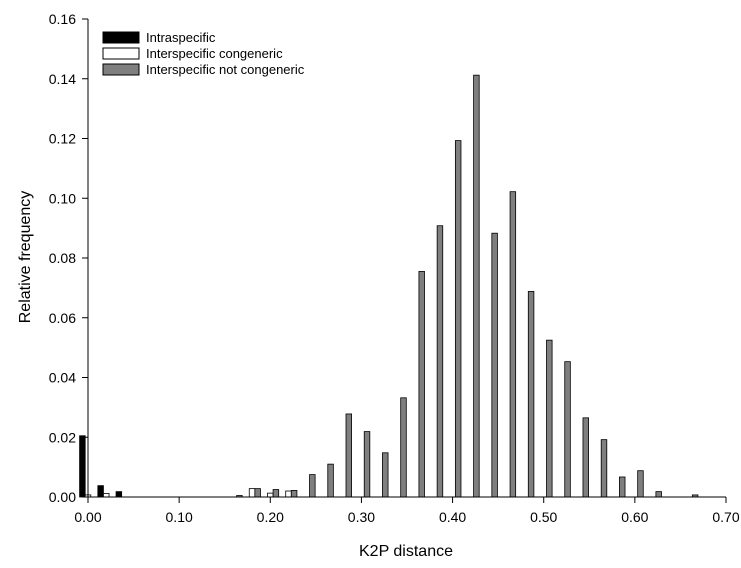 The image size is (741, 568). What do you see at coordinates (25, 257) in the screenshot?
I see `y-axis-label: Relative frequency` at bounding box center [25, 257].